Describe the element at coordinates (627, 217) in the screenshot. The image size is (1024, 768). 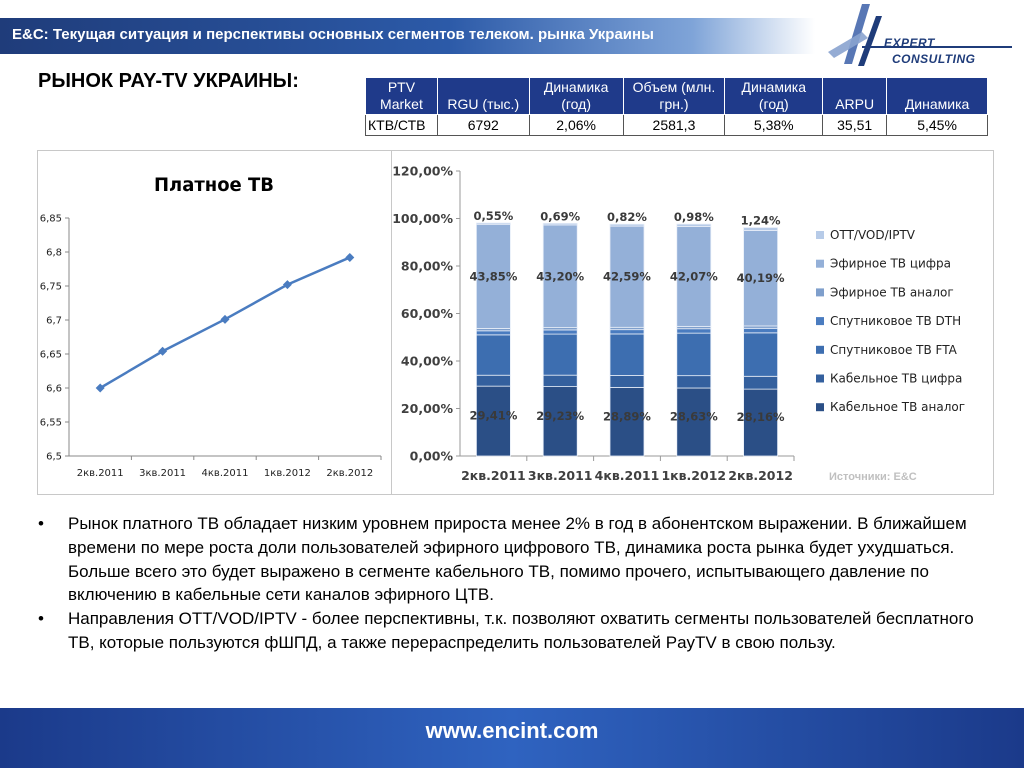
I see `data-label: 0,82%` at that location.